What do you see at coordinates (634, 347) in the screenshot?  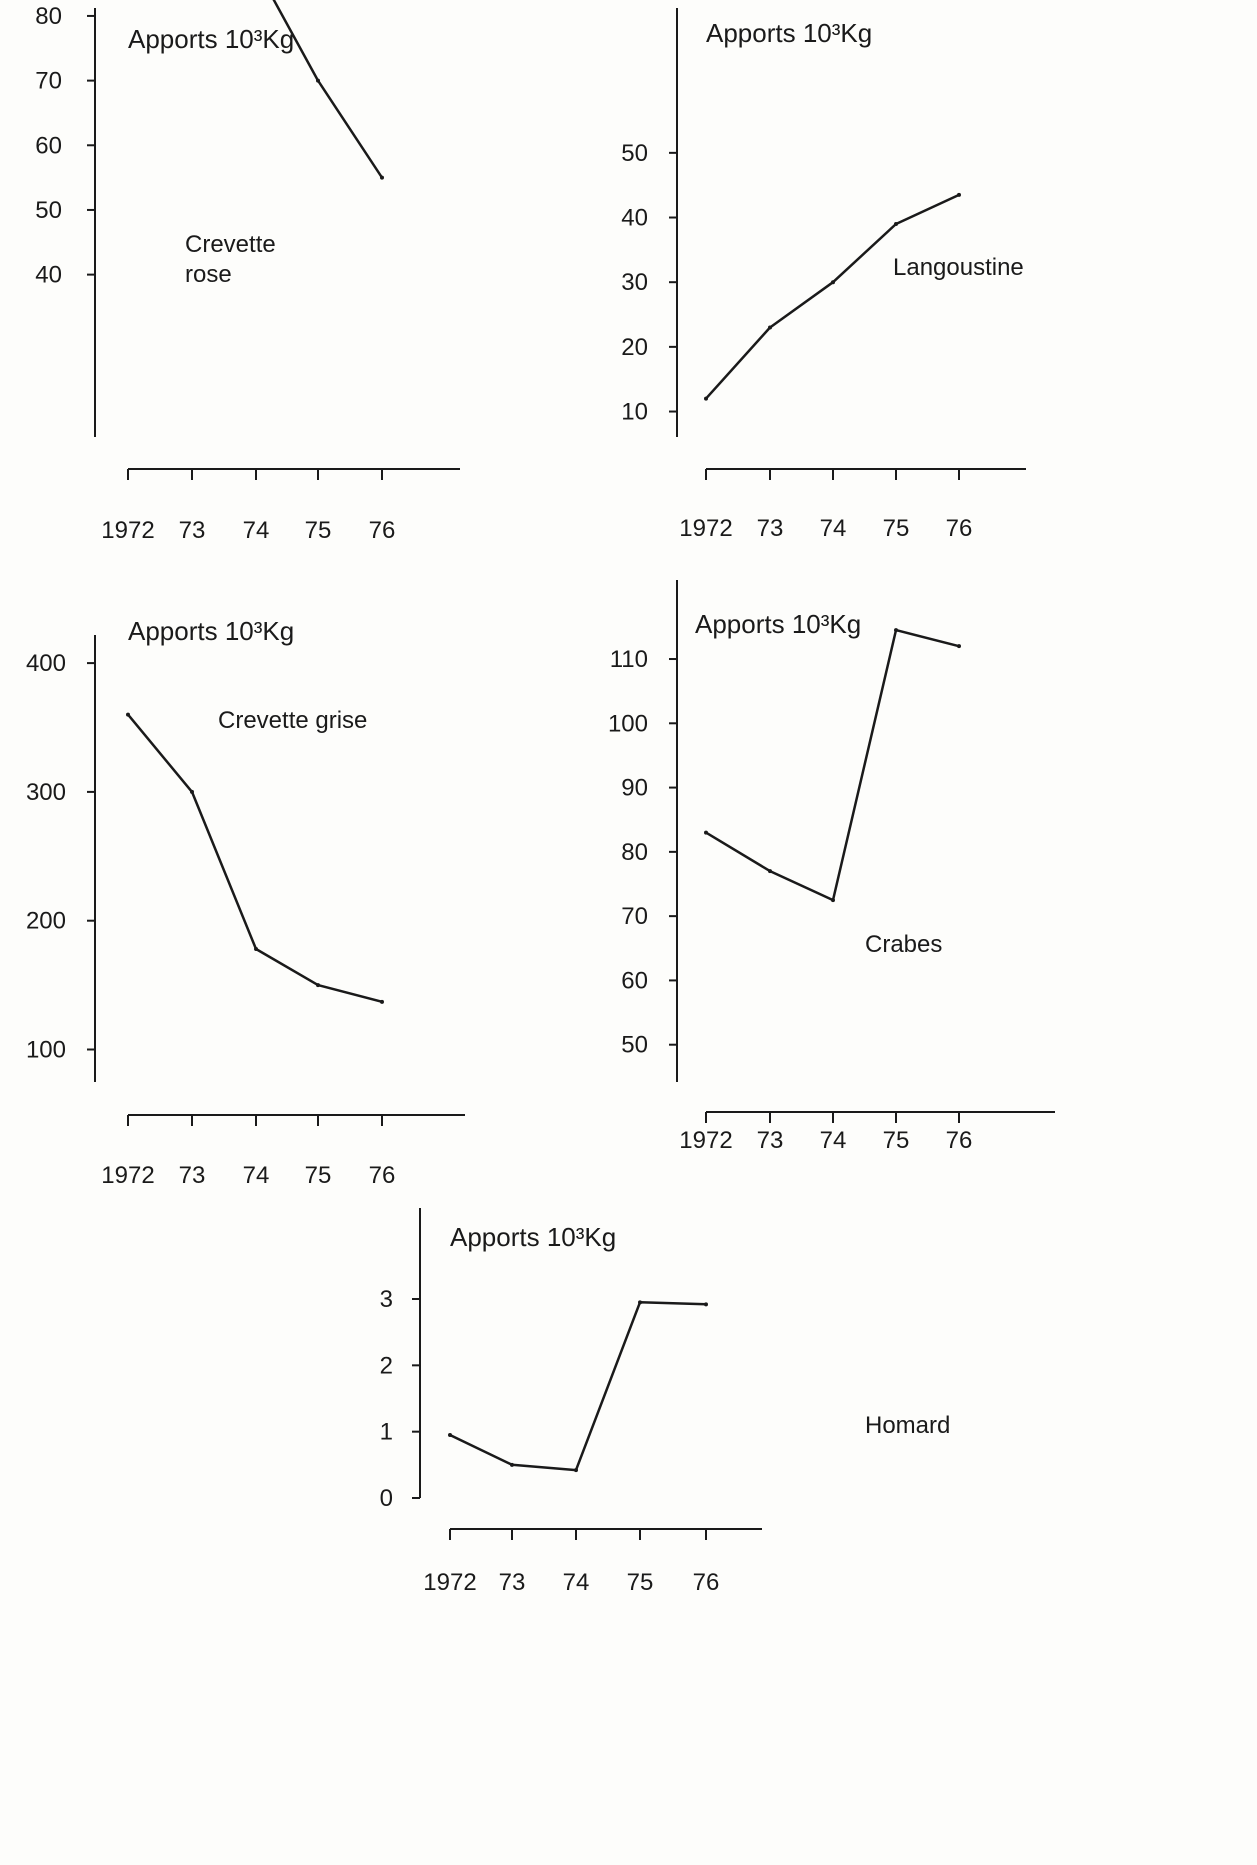 I see `y-tick-label: 20` at bounding box center [634, 347].